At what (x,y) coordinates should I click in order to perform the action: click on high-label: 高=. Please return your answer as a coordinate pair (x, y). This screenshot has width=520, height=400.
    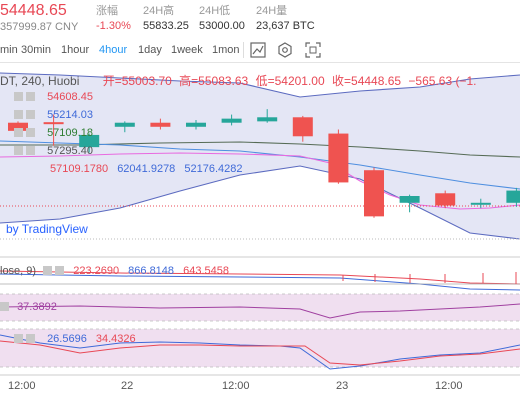
    Looking at the image, I should click on (189, 81).